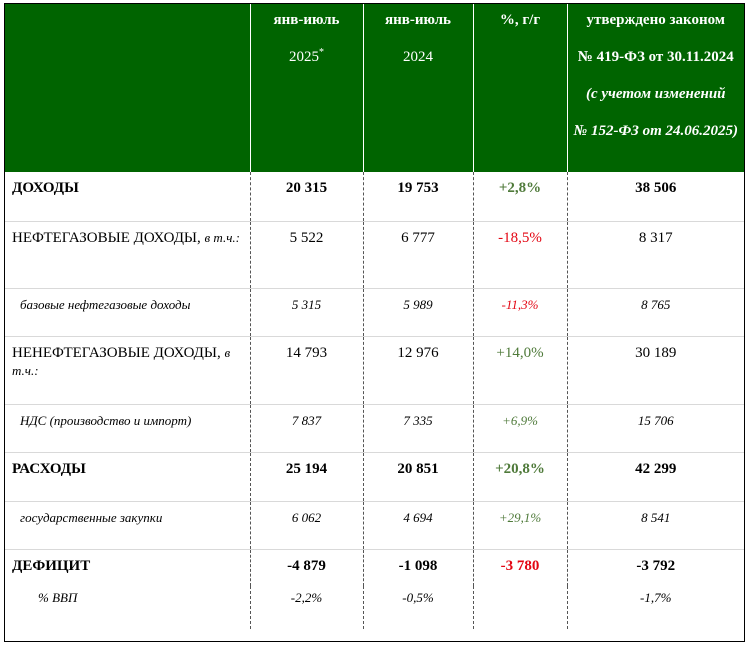 Image resolution: width=751 pixels, height=648 pixels. I want to click on cell-2024: 19 753, so click(417, 197).